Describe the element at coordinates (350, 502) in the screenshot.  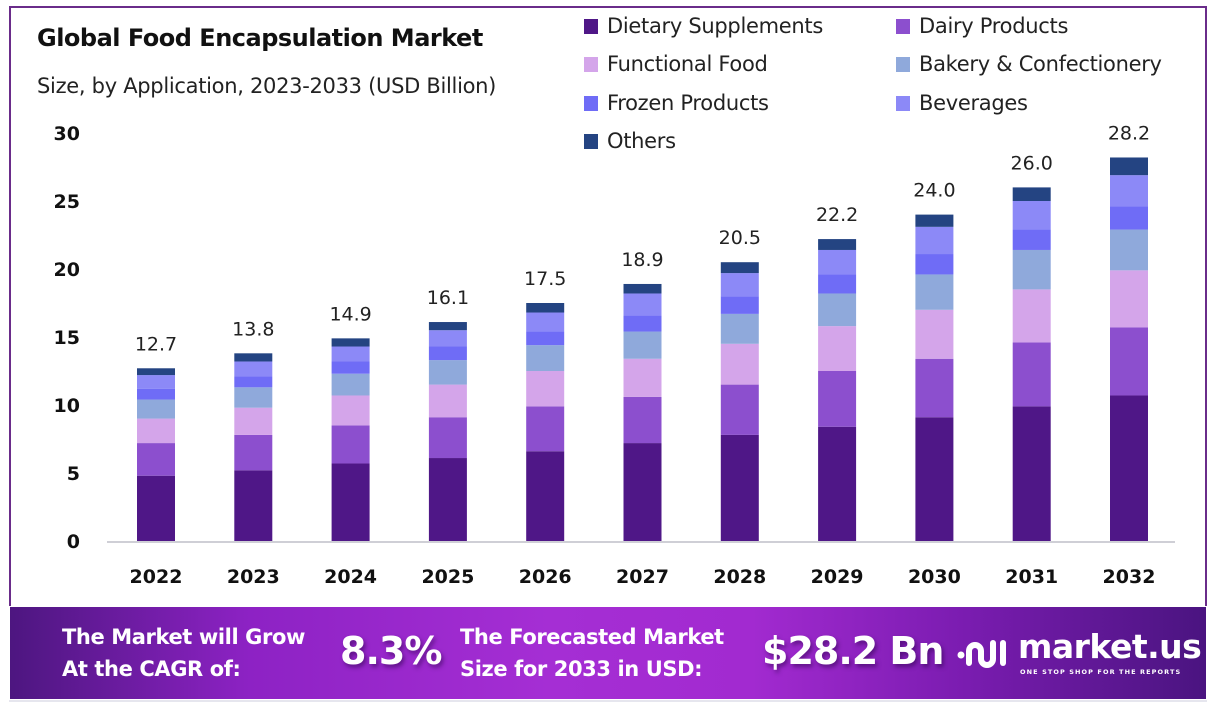
I see `bar-segment-dietary-supplements-2024` at that location.